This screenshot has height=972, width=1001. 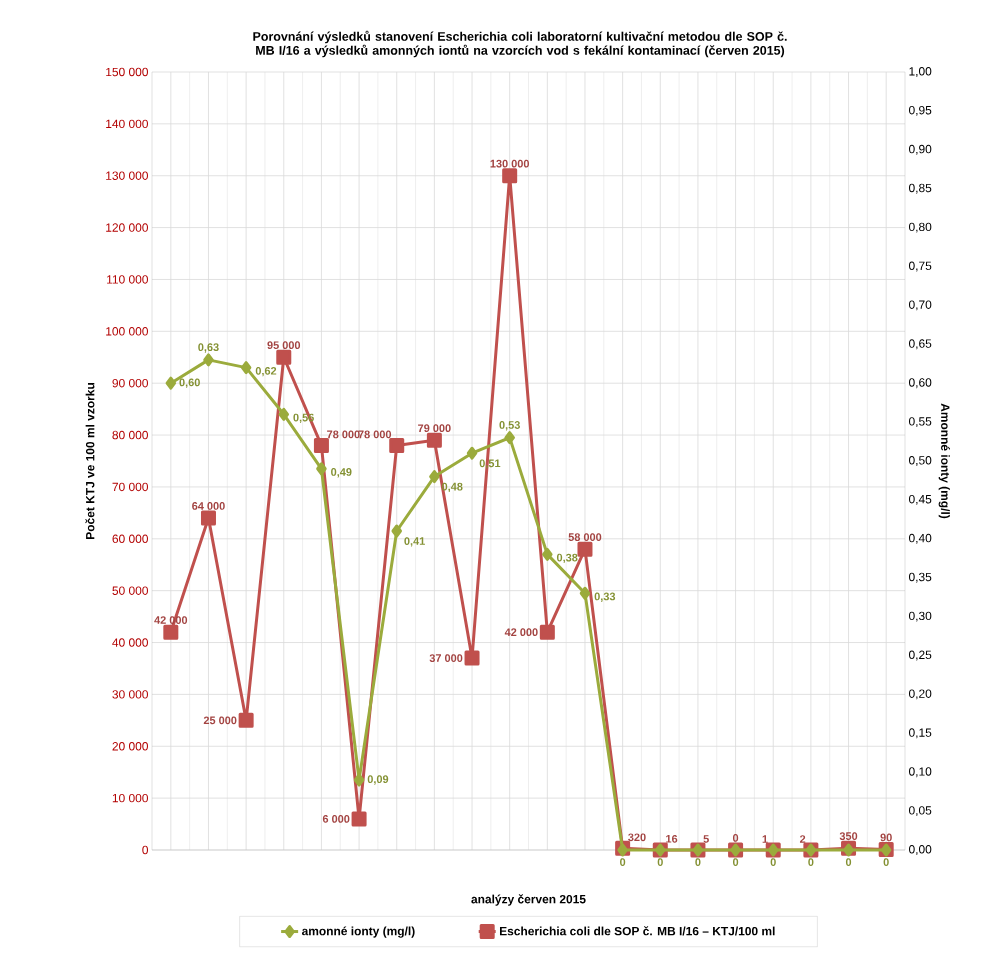 I want to click on y2-tick-label: 0,75, so click(x=920, y=266).